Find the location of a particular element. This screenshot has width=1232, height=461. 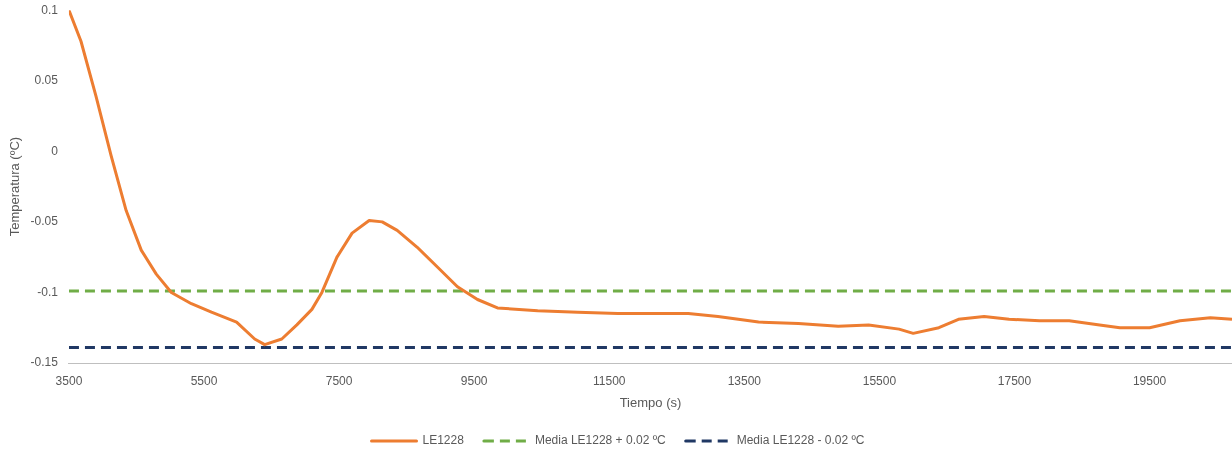

y-tick-label: -0.05 is located at coordinates (44, 221).